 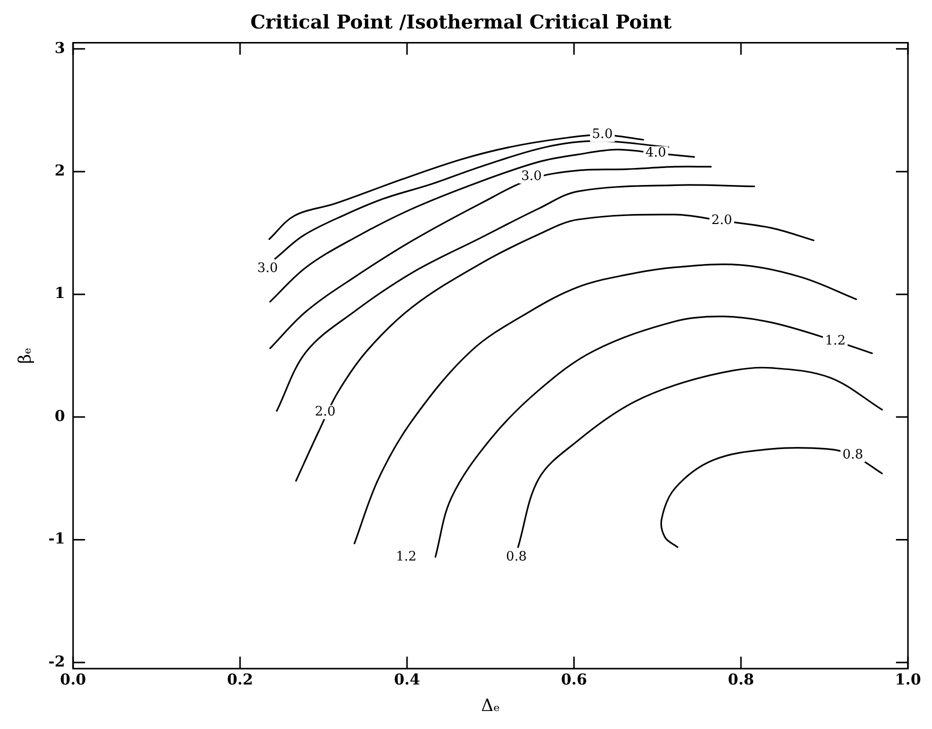 What do you see at coordinates (908, 679) in the screenshot?
I see `x-tick-label: 1.0` at bounding box center [908, 679].